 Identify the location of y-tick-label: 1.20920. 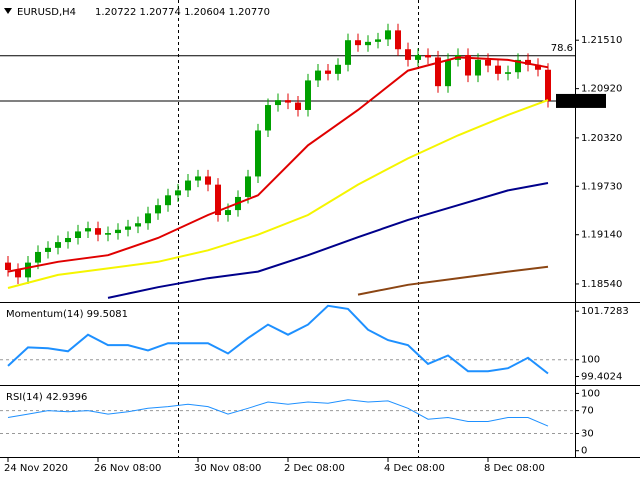
(601, 89).